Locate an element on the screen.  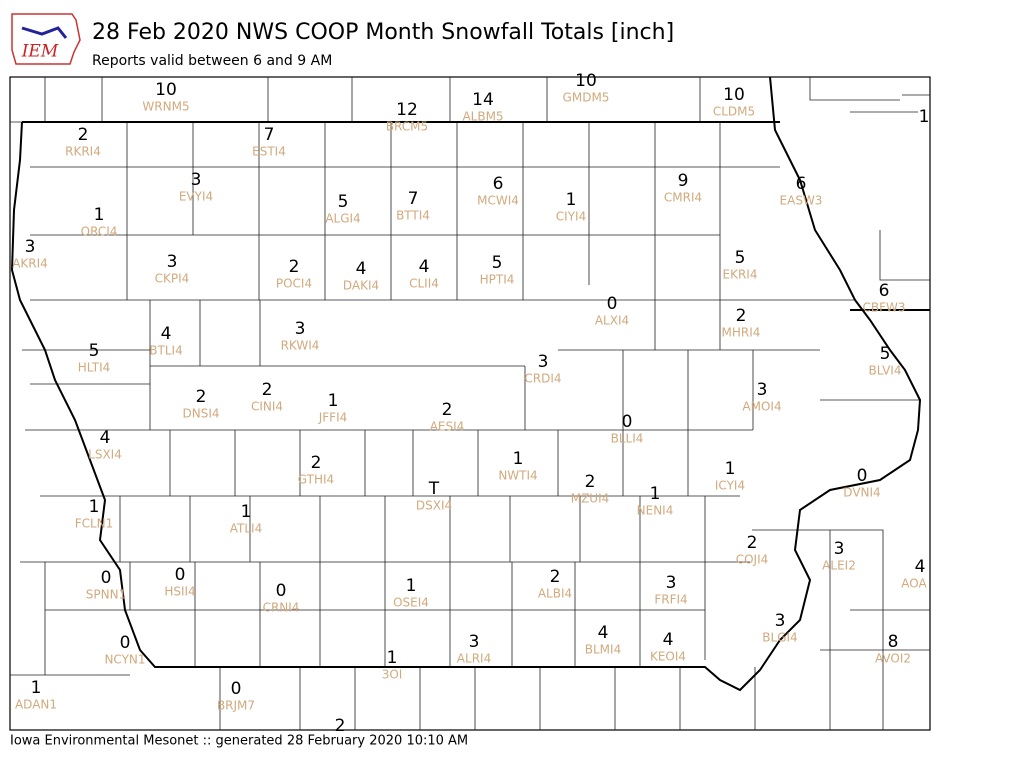
station-id: AMOI4 is located at coordinates (761, 407).